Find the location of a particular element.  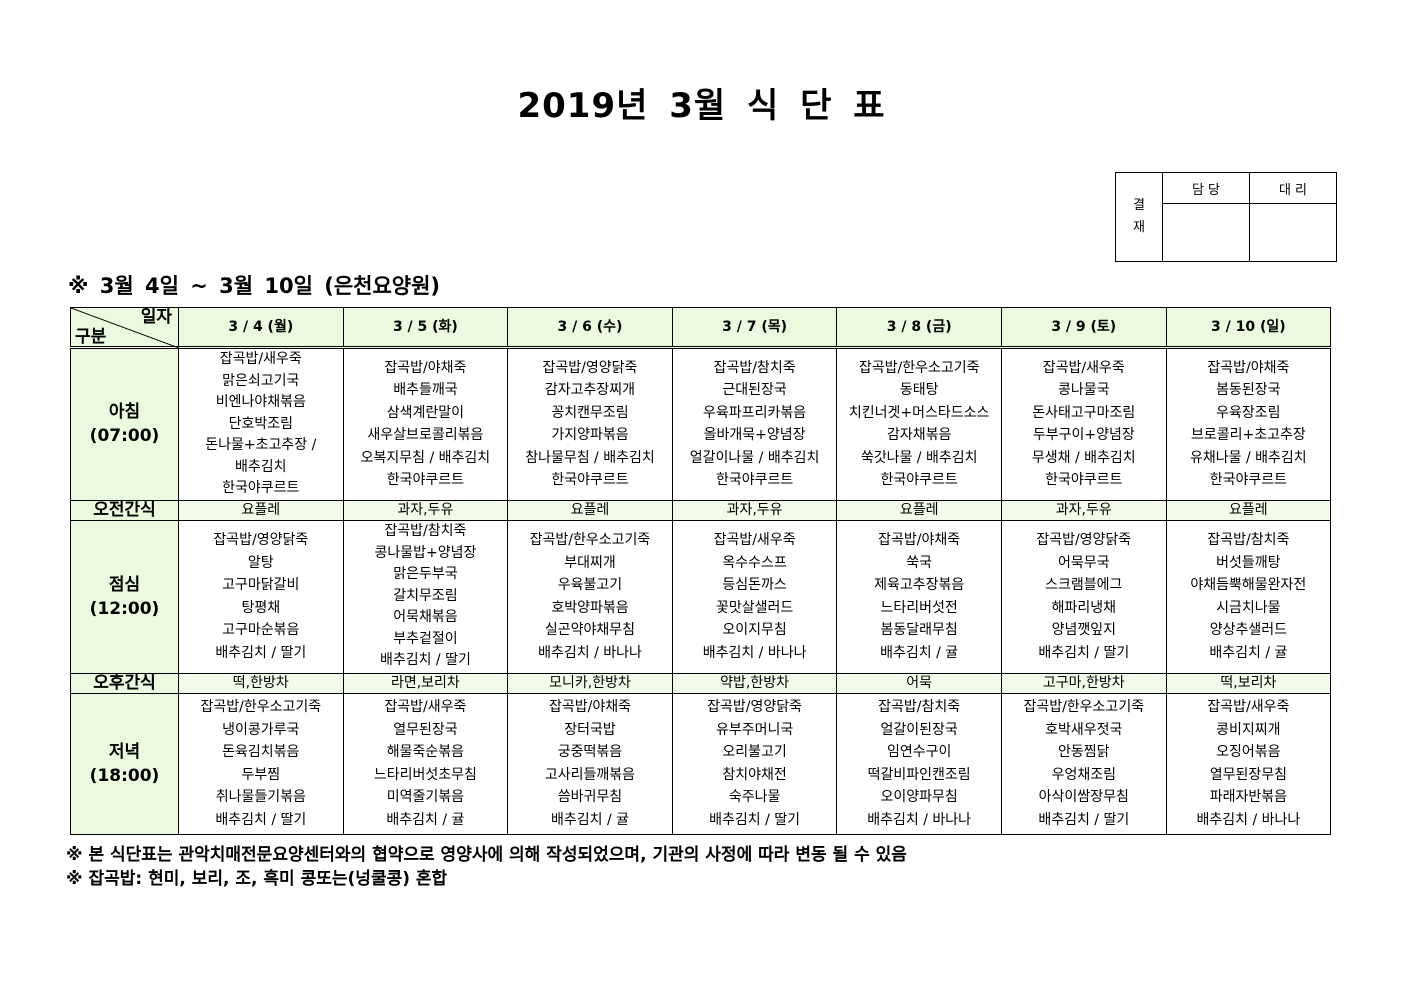

approval-sign-deputy is located at coordinates (1293, 232).